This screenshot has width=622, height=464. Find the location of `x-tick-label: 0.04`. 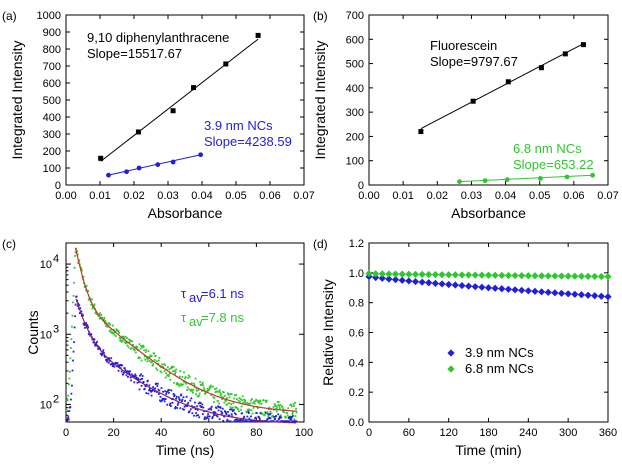

x-tick-label: 0.04 is located at coordinates (505, 196).